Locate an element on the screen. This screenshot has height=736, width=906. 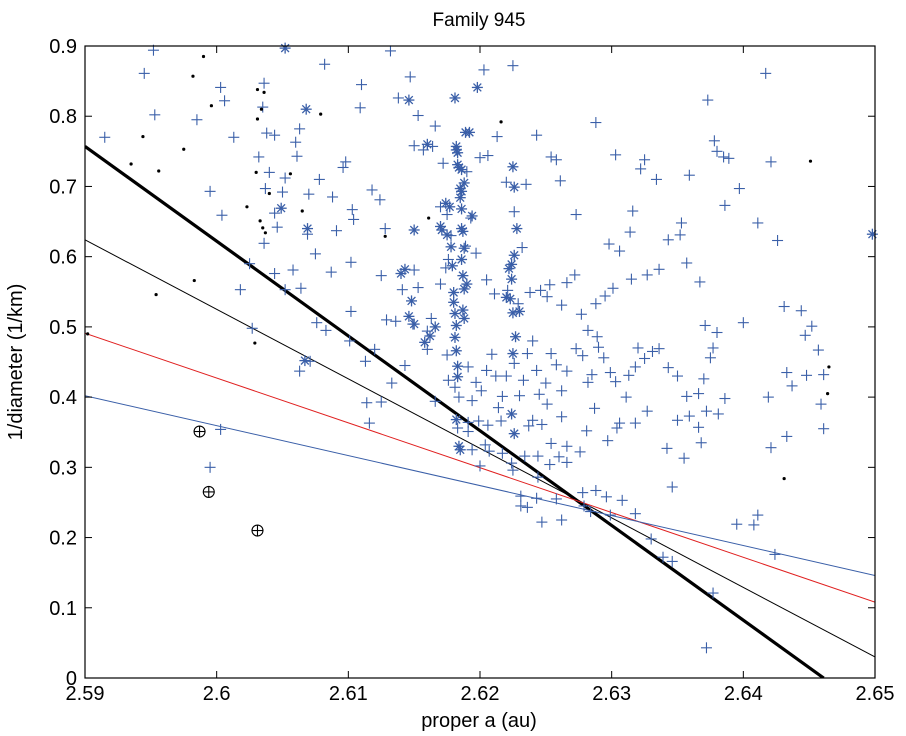
y-axis-label: 1/diameter (1/km) is located at coordinates (16, 362).